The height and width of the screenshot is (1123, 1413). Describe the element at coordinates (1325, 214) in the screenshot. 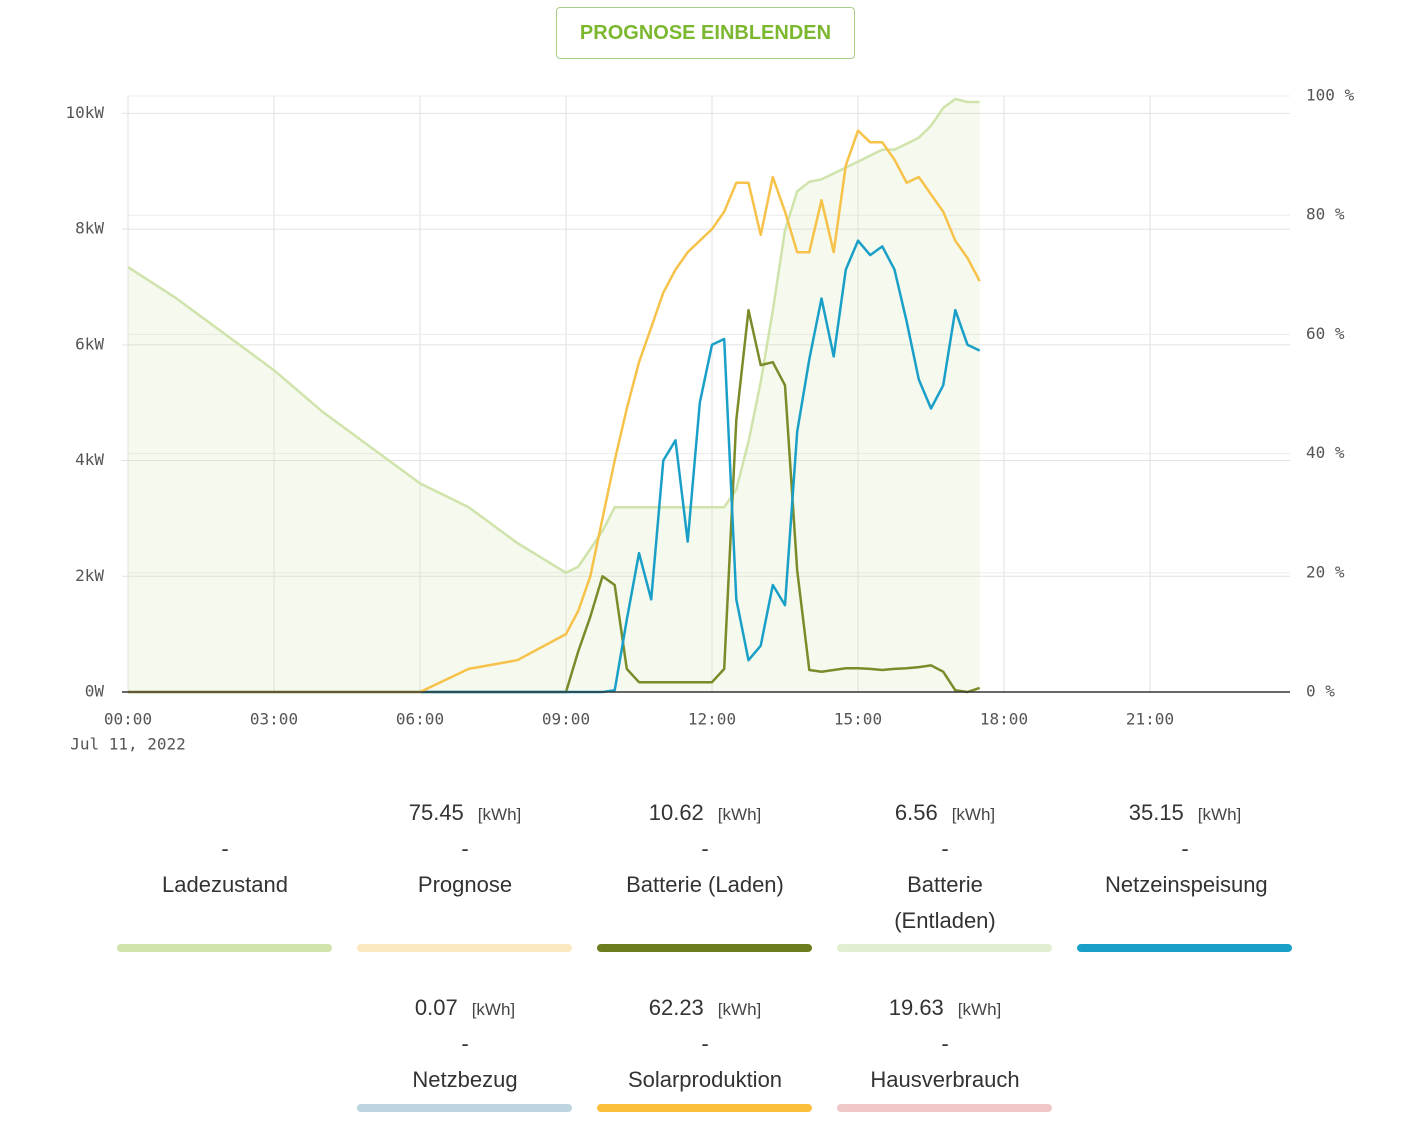

I see `y2-tick-label: 80 %` at that location.